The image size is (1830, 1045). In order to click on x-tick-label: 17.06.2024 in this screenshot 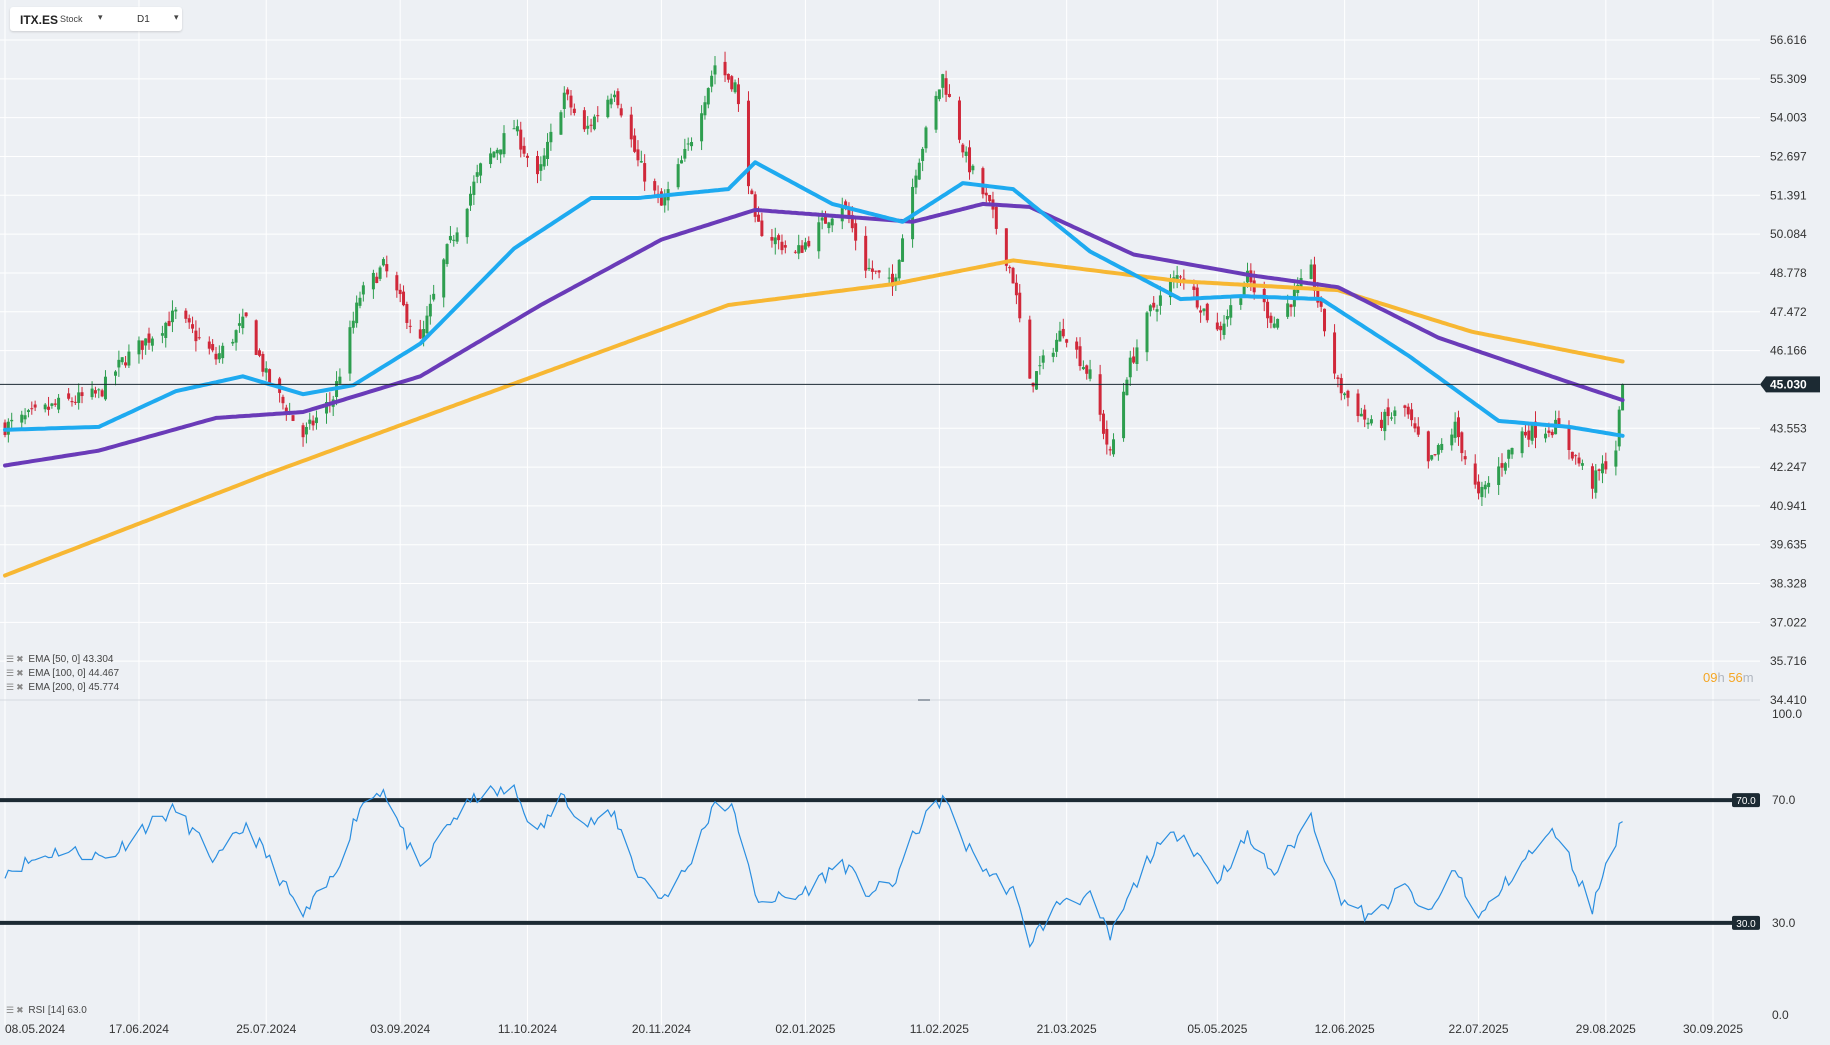, I will do `click(139, 1029)`.